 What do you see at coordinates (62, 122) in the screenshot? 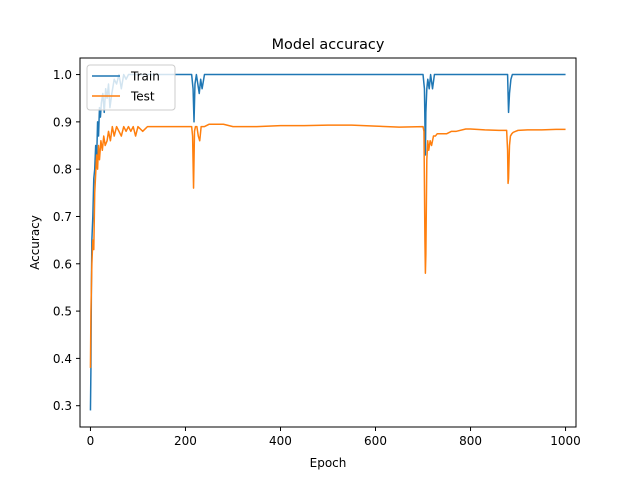
I see `y-tick-label: 0.9` at bounding box center [62, 122].